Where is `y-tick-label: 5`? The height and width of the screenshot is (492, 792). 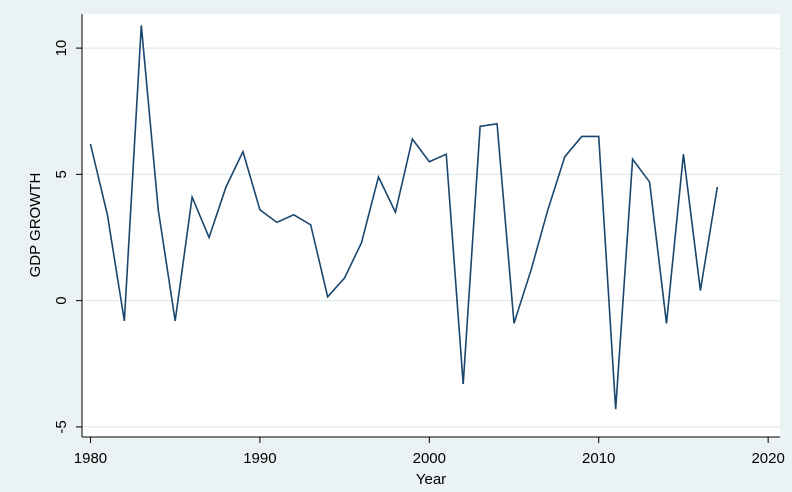
y-tick-label: 5 is located at coordinates (61, 174).